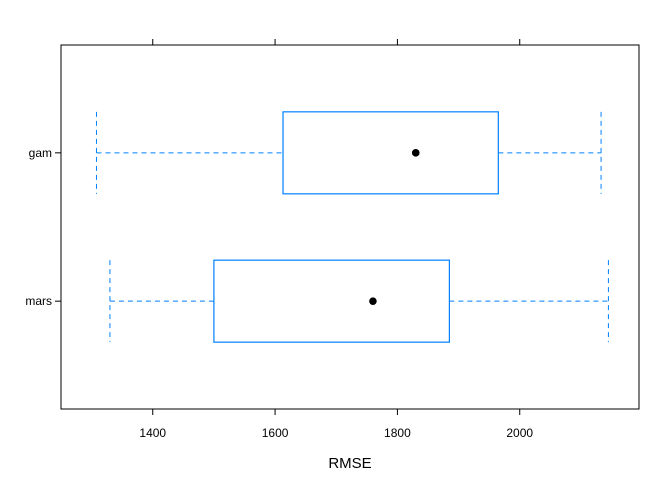 This screenshot has width=672, height=485. I want to click on box-gam: gam, so click(315, 153).